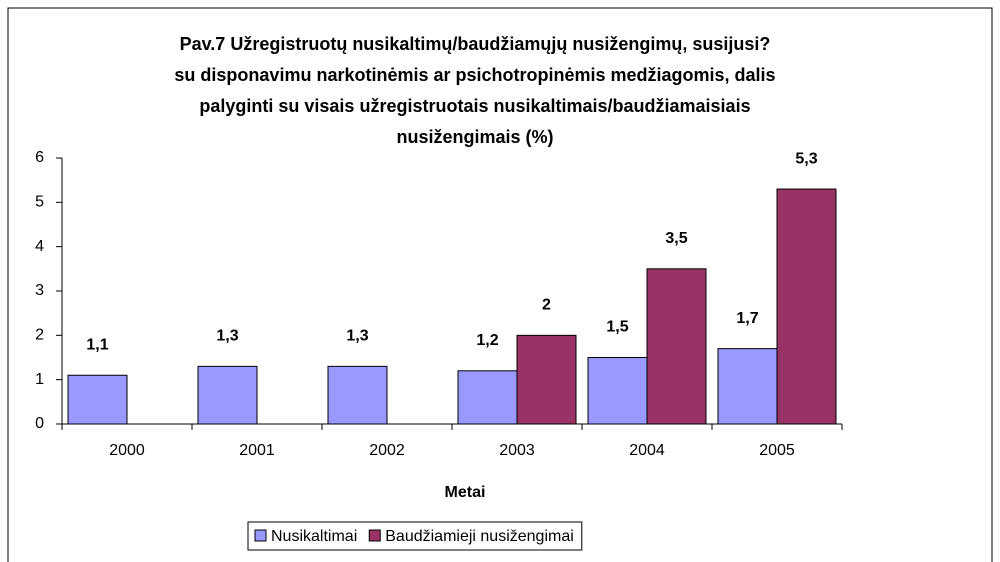 The image size is (1000, 562). What do you see at coordinates (546, 305) in the screenshot?
I see `value-label: 2` at bounding box center [546, 305].